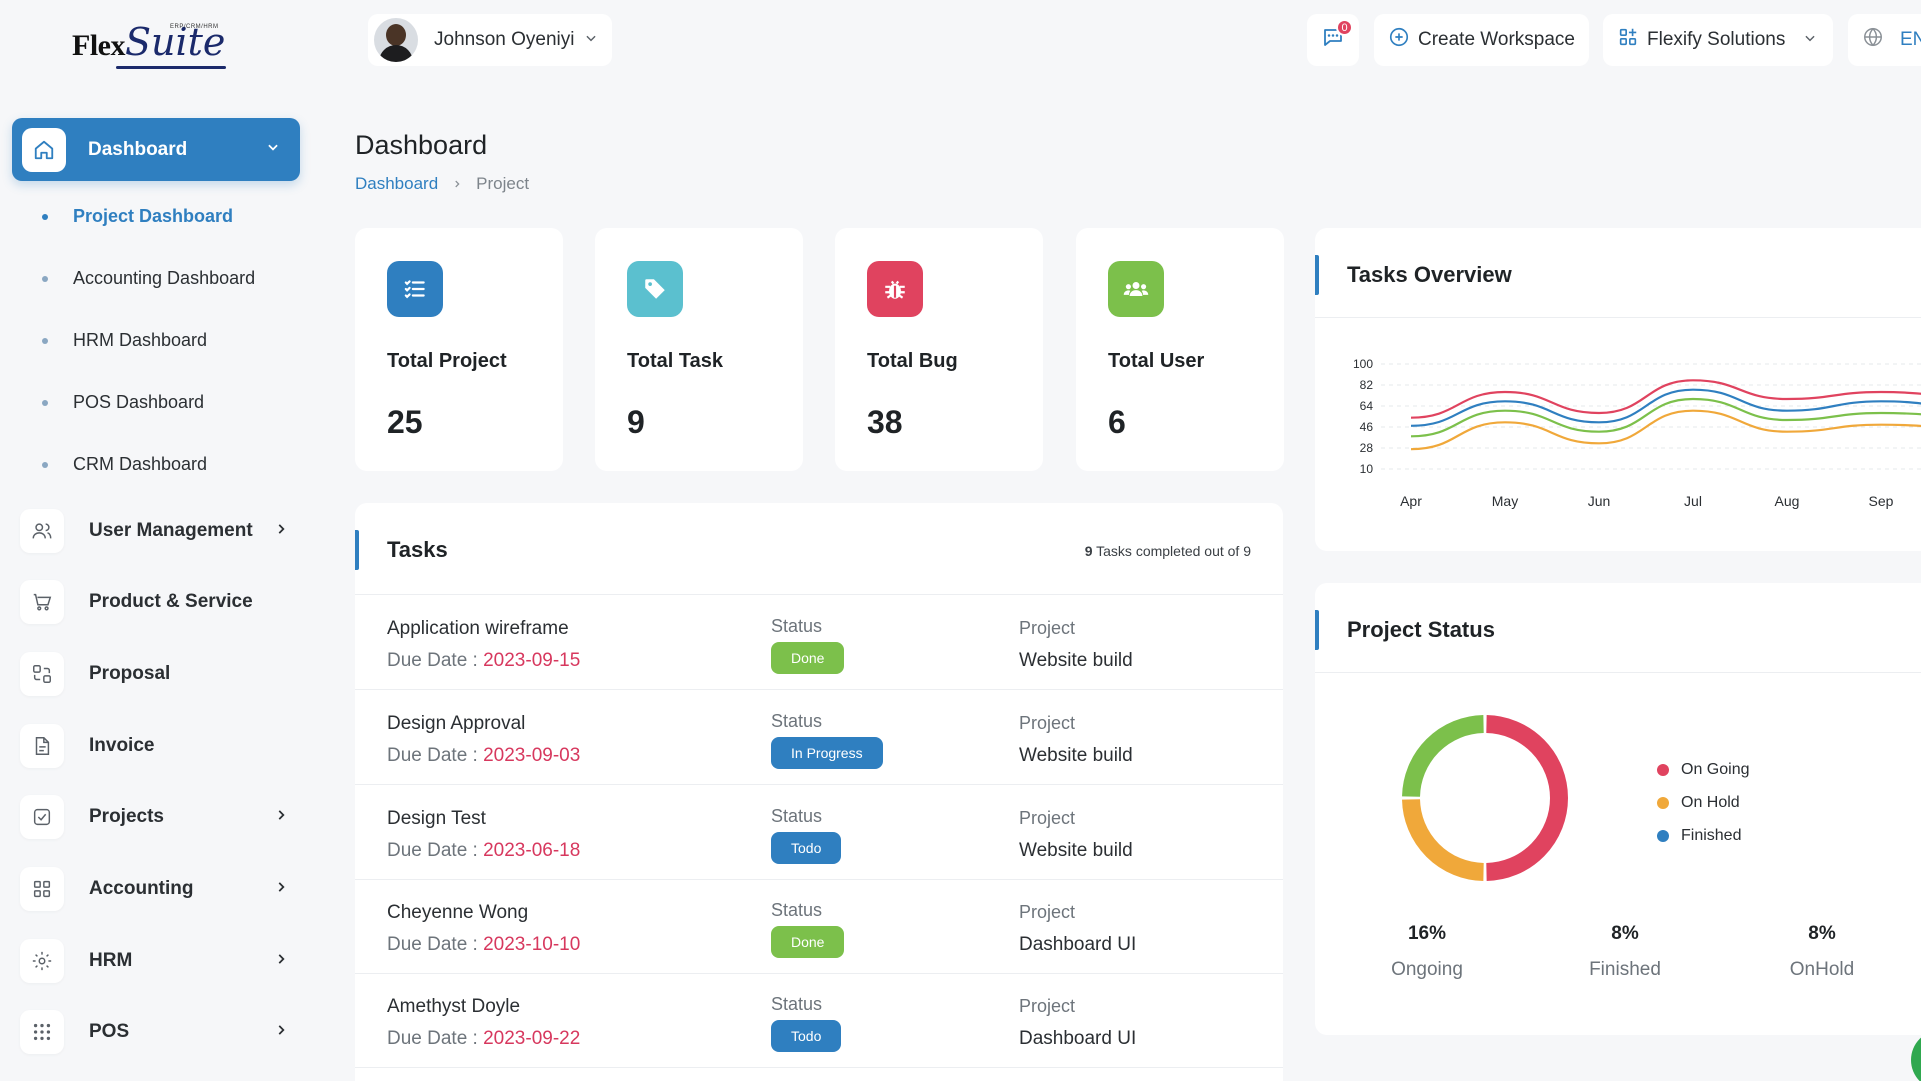  I want to click on legend-item: Finished, so click(1703, 835).